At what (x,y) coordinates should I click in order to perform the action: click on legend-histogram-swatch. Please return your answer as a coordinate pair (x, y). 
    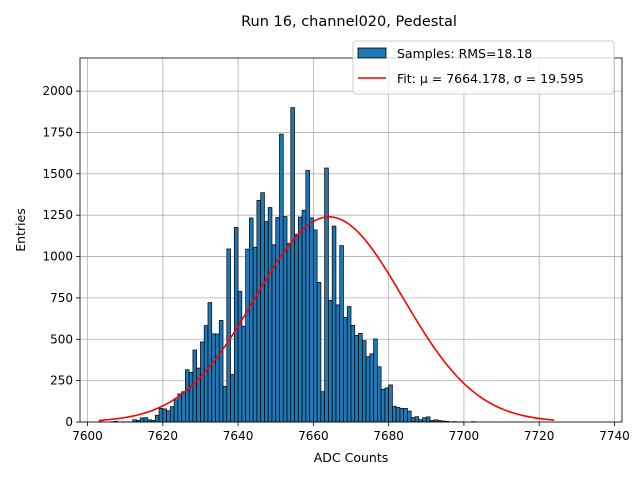
    Looking at the image, I should click on (372, 53).